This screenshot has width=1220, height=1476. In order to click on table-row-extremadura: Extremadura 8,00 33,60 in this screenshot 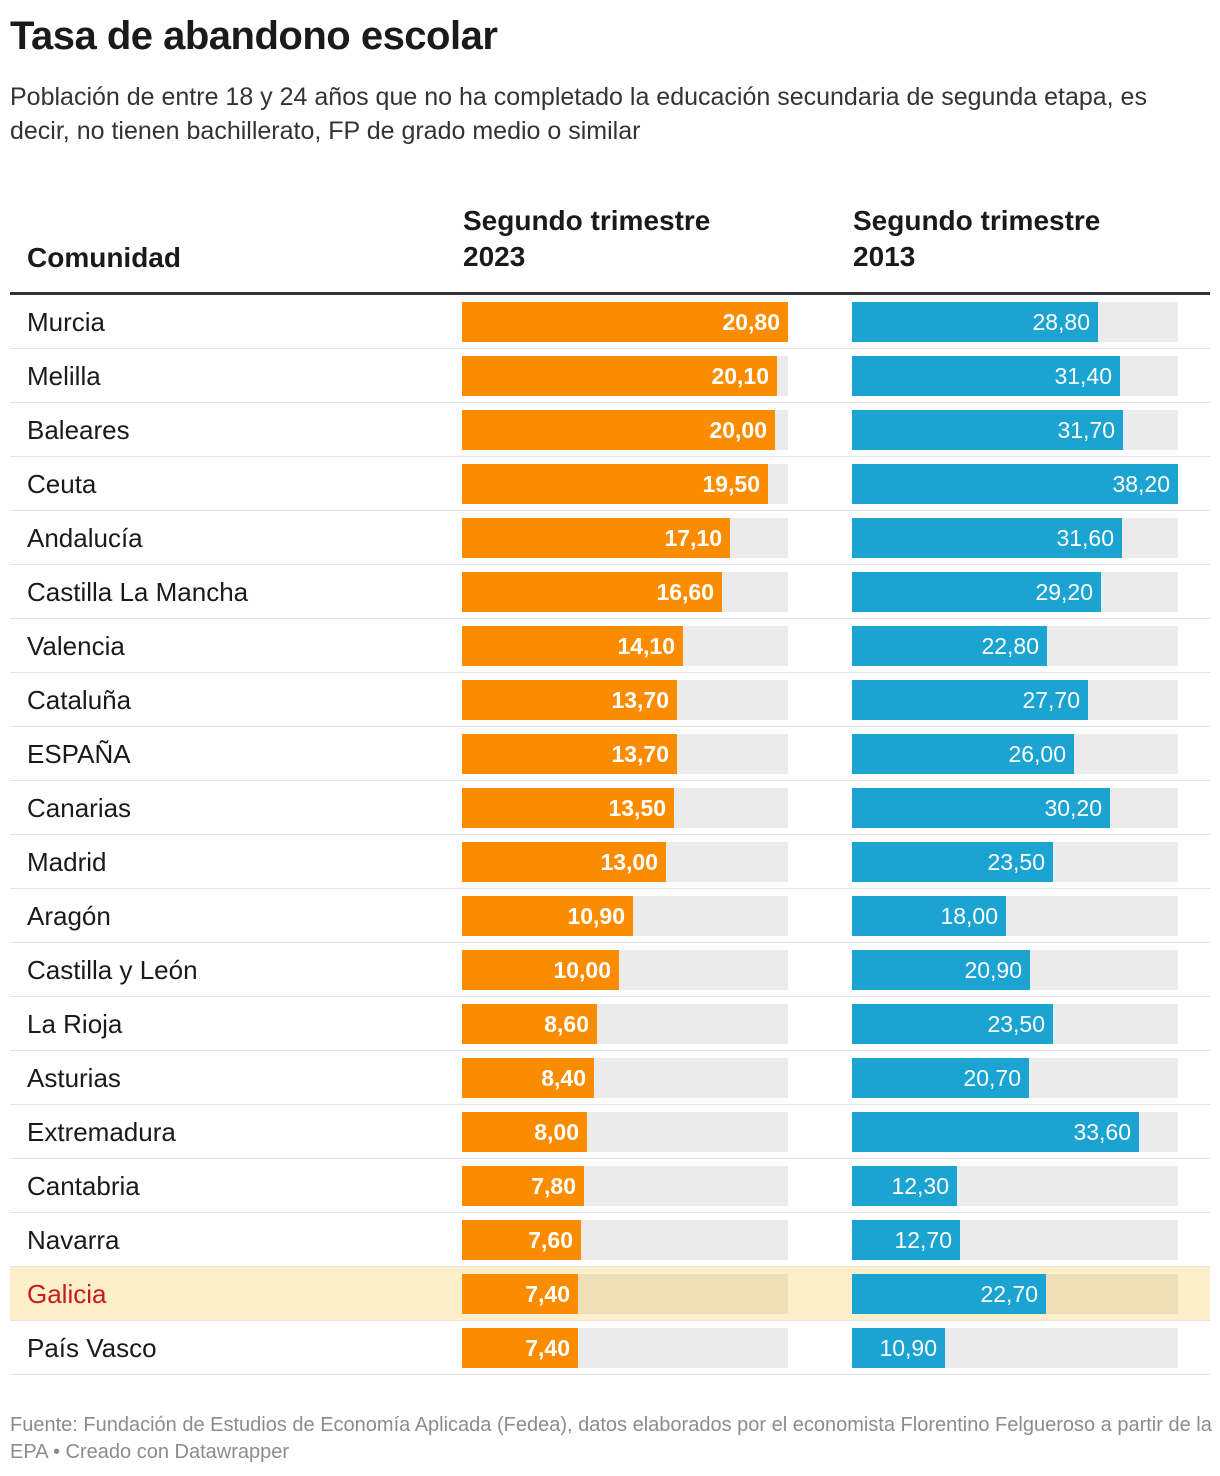, I will do `click(610, 1132)`.